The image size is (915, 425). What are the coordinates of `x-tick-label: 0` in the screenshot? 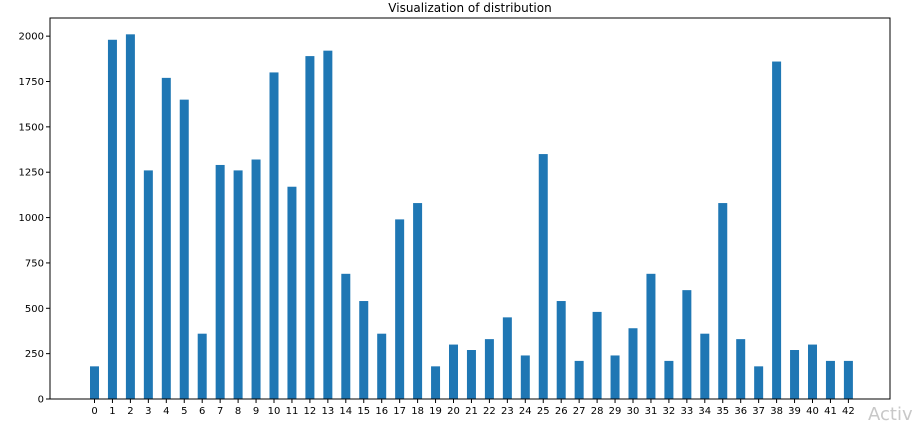 It's located at (94, 411).